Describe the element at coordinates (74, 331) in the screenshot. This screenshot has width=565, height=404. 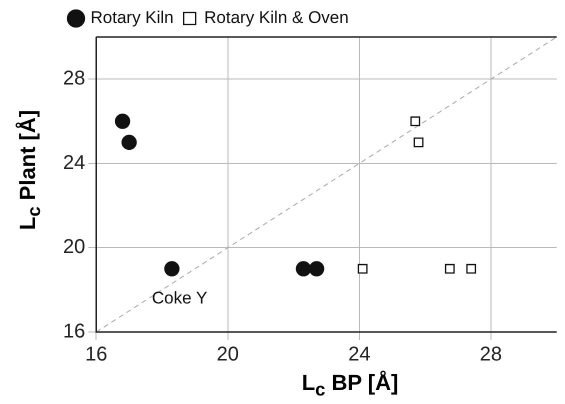
I see `y-tick-label: 16` at that location.